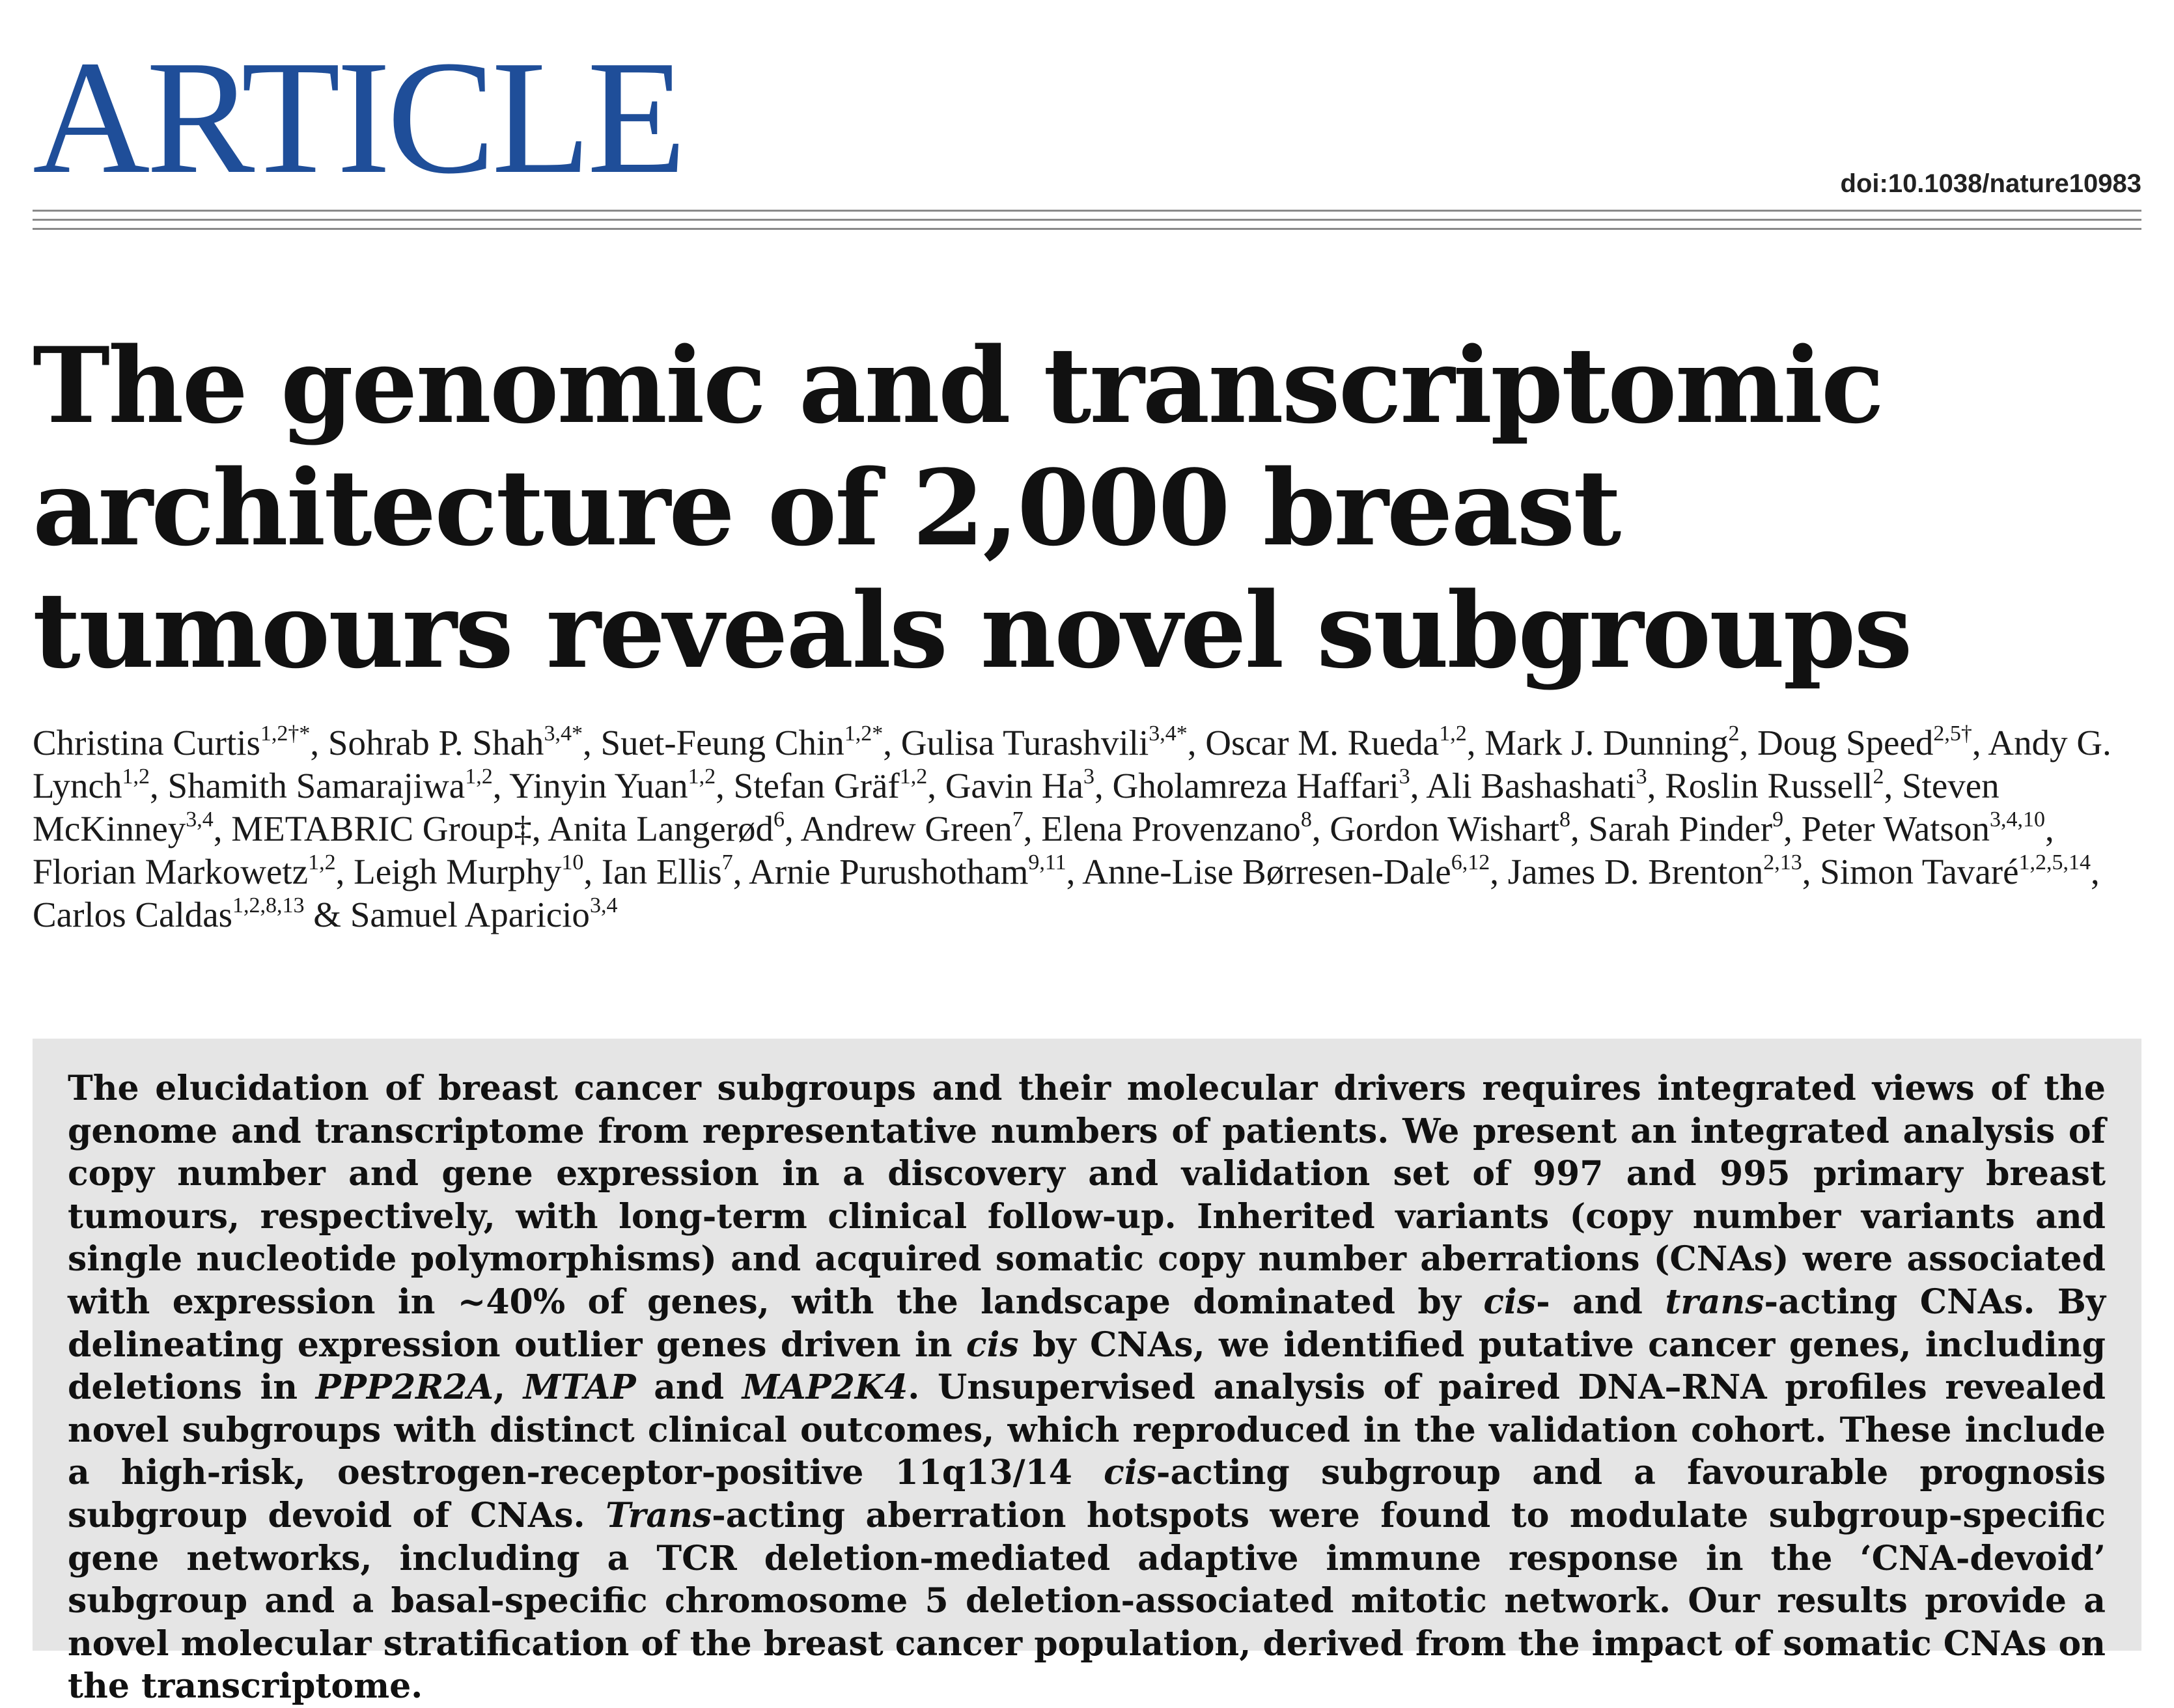 This screenshot has height=1708, width=2174. Describe the element at coordinates (1600, 1302) in the screenshot. I see `abstract-run: - and` at that location.